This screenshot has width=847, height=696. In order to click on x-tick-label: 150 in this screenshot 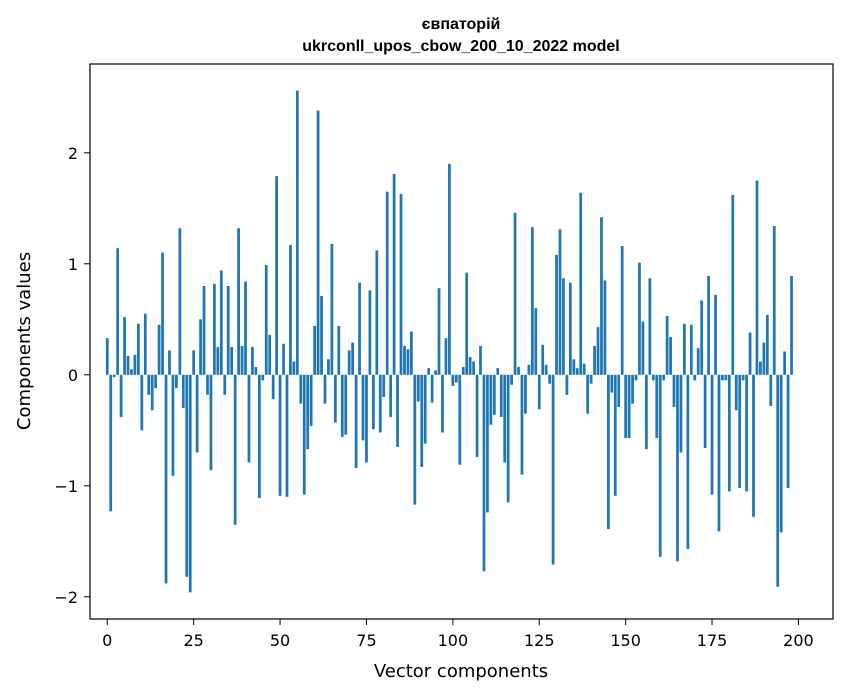, I will do `click(625, 640)`.